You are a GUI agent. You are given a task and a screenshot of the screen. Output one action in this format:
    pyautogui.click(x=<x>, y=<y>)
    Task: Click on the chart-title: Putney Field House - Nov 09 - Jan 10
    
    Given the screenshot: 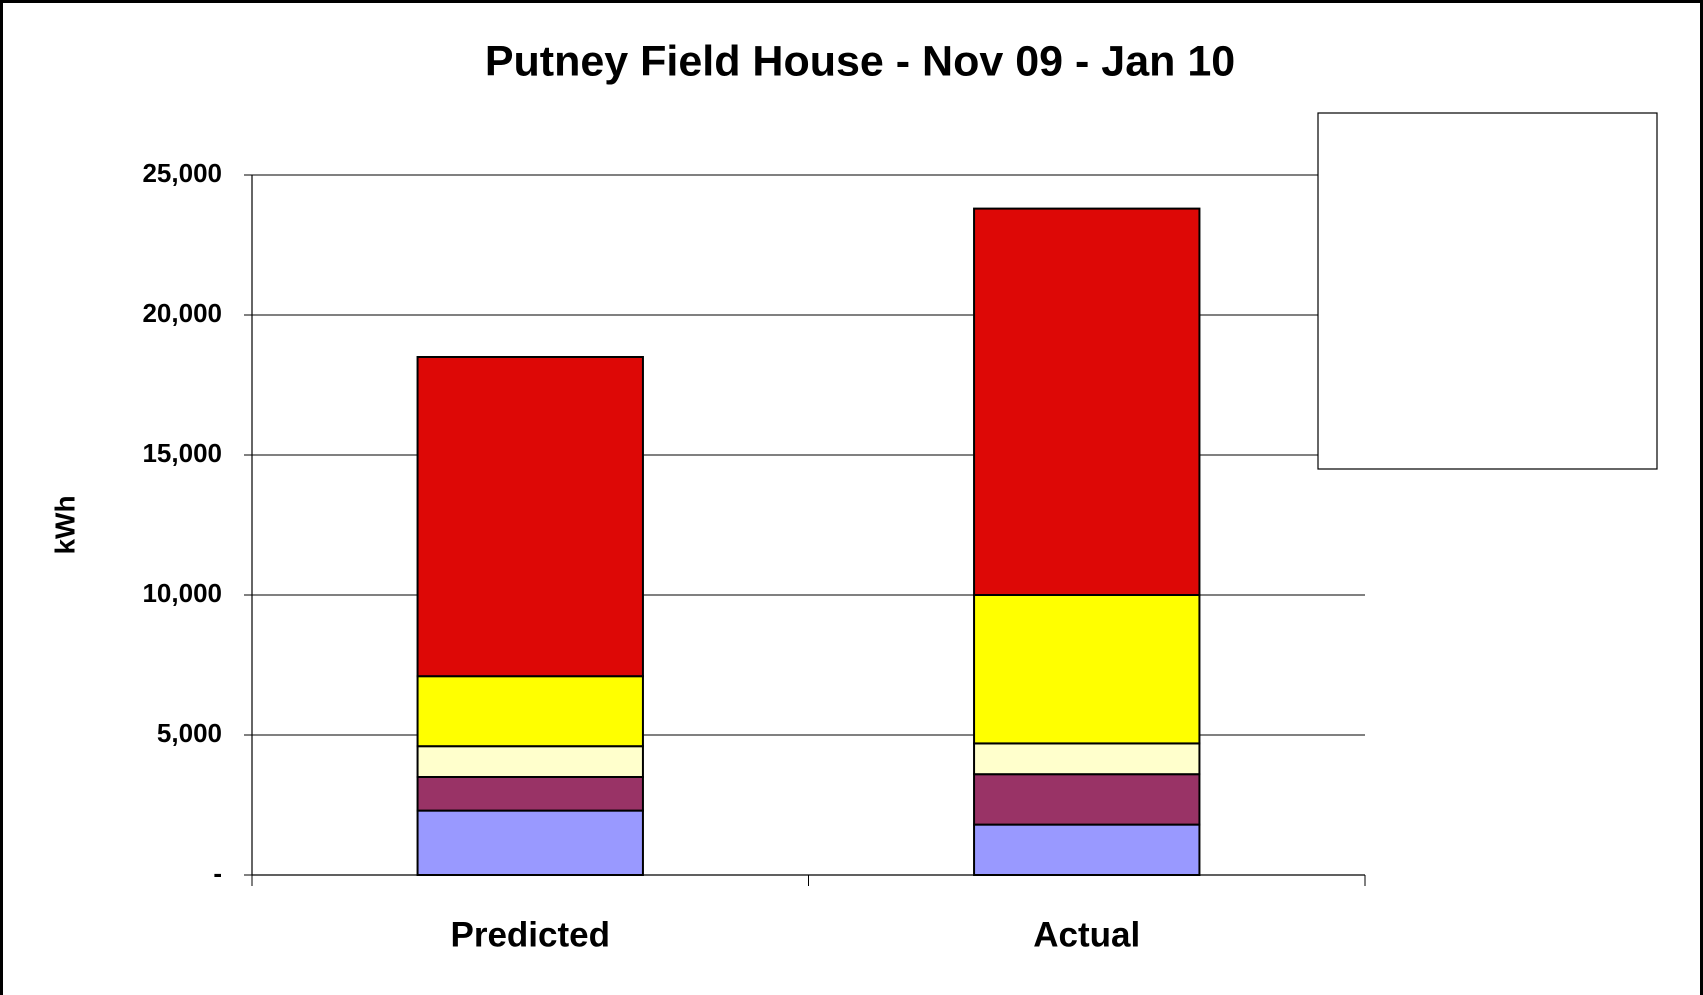 What is the action you would take?
    pyautogui.click(x=860, y=61)
    